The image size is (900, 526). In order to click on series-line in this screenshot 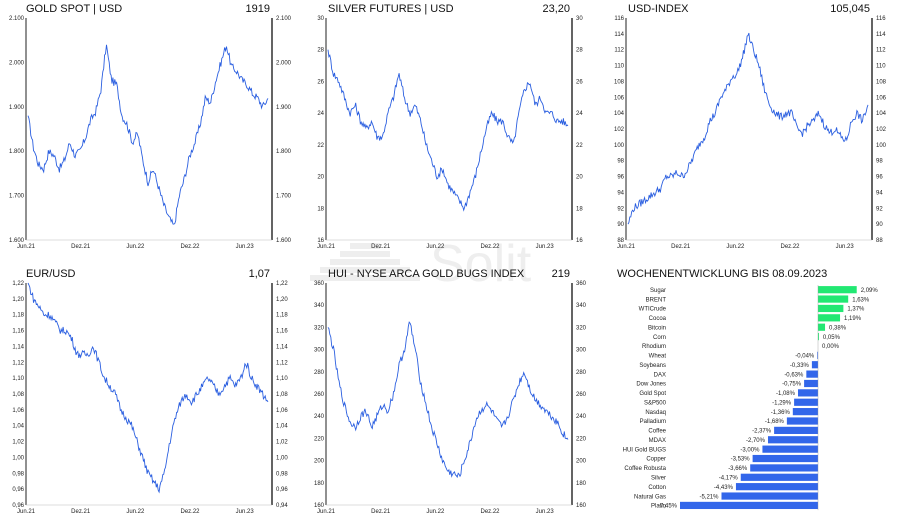, I will do `click(748, 128)`.